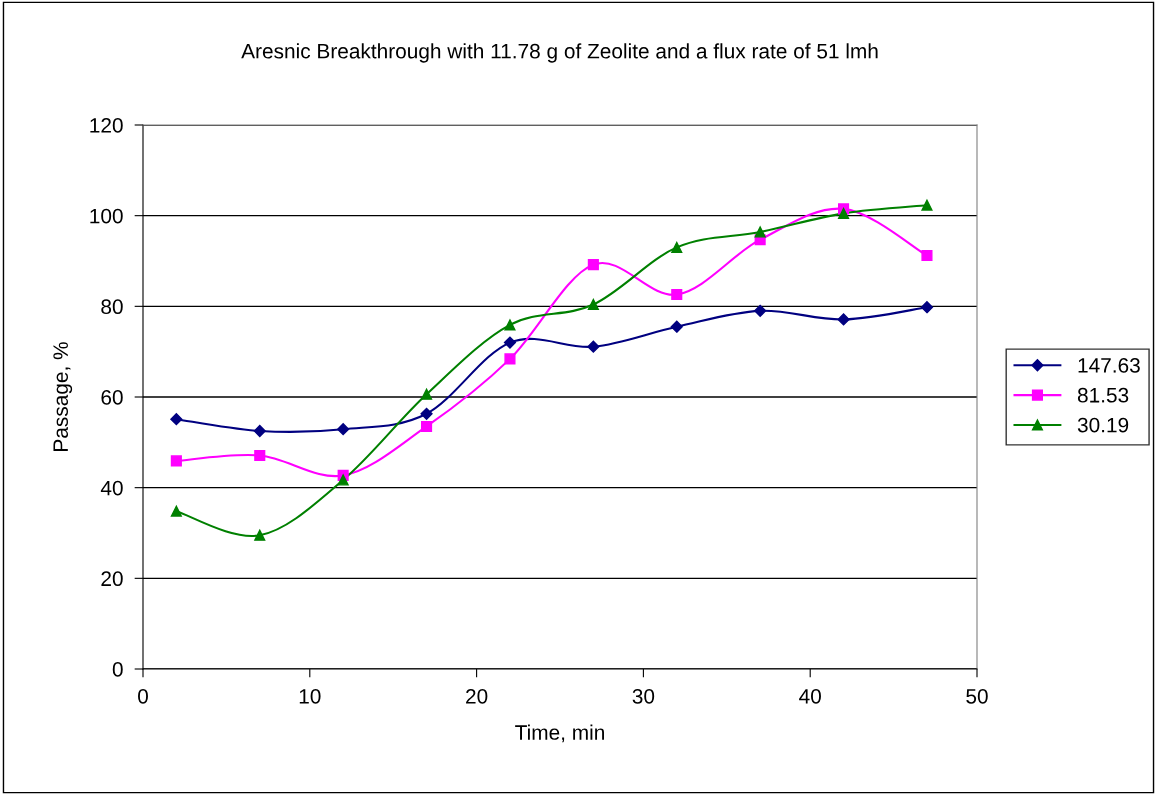 This screenshot has width=1157, height=795. I want to click on y-tick-label: 40, so click(111, 488).